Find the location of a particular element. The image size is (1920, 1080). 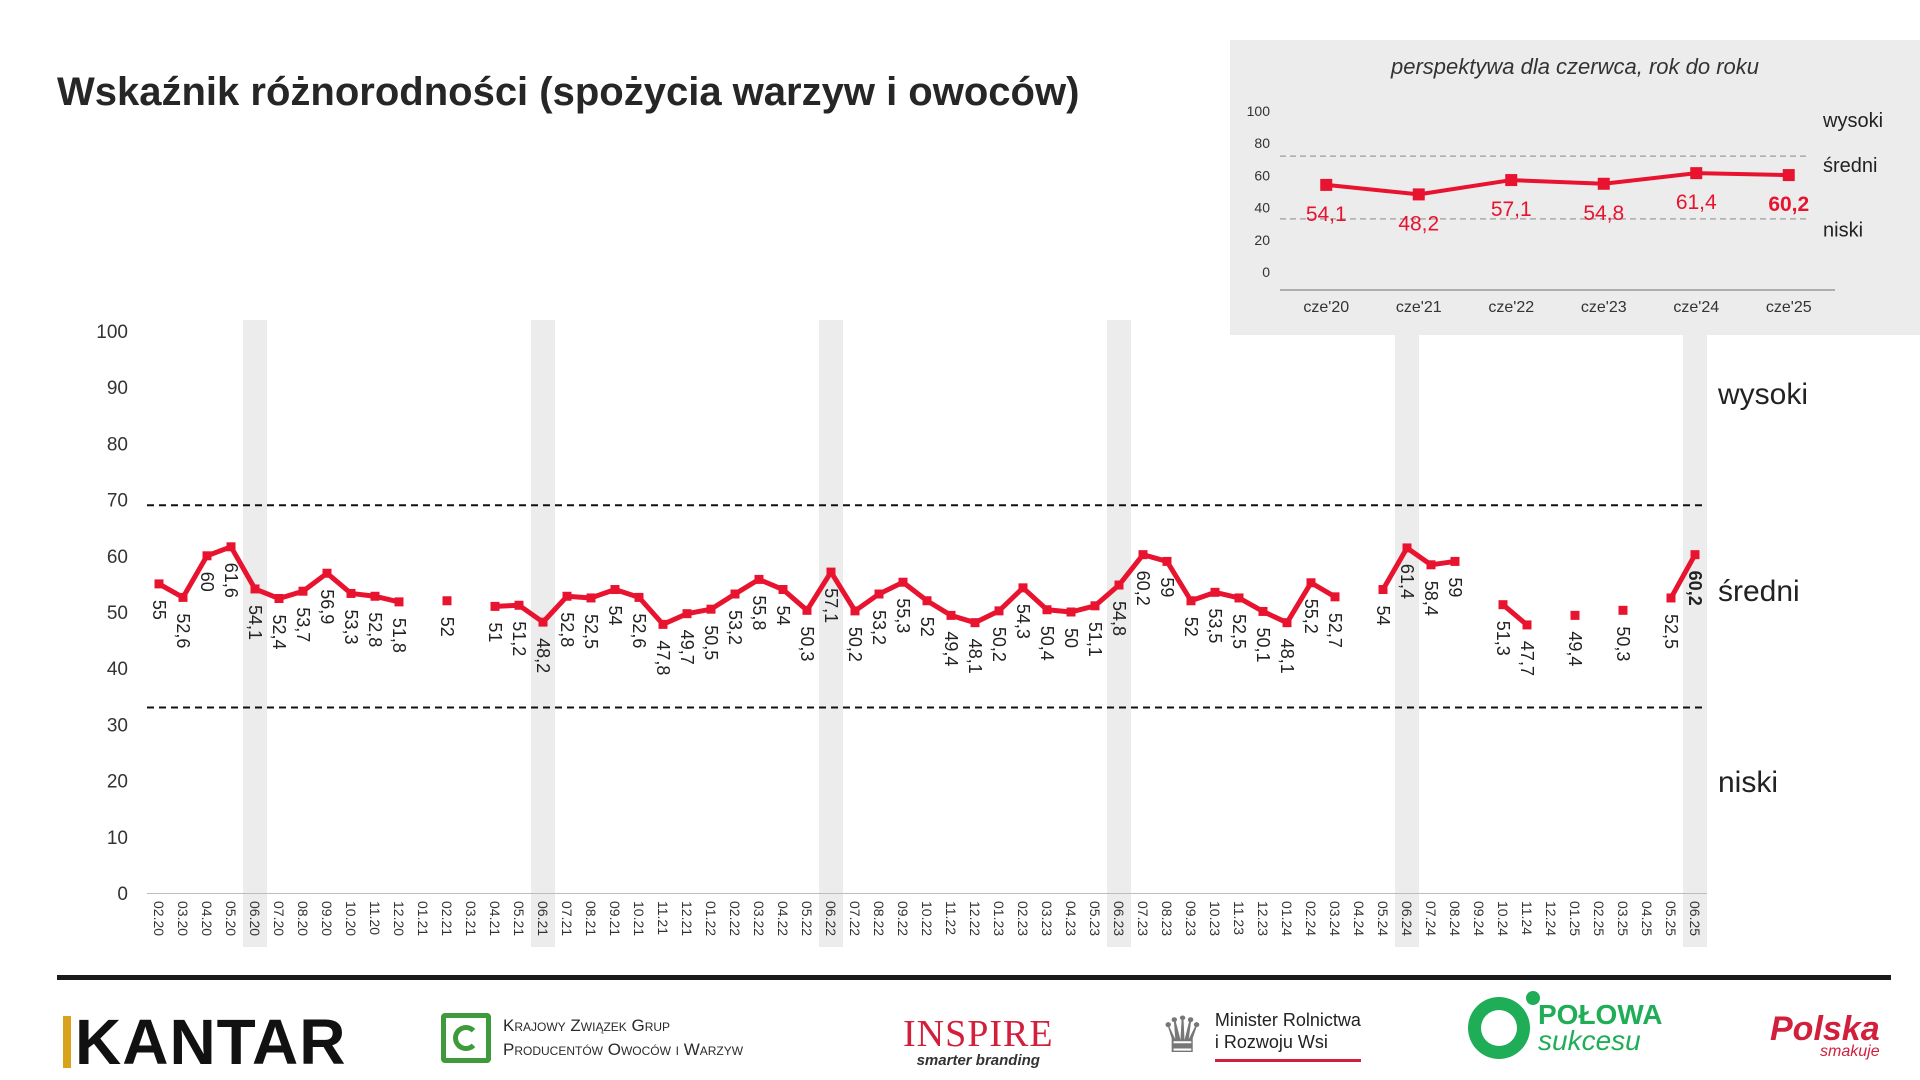

inset-band-label: niski is located at coordinates (1843, 231).